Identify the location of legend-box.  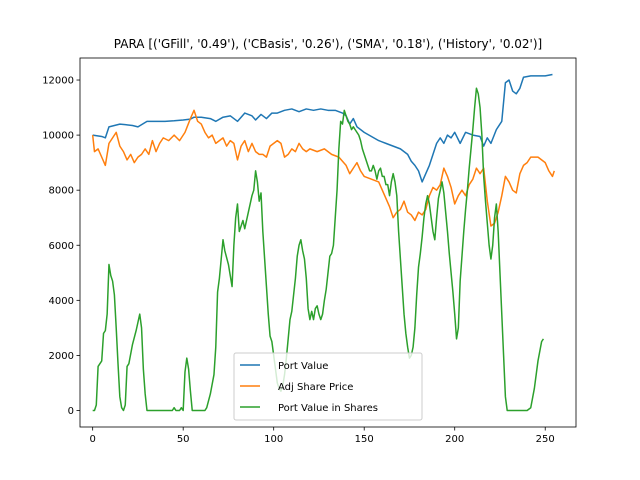
(328, 386).